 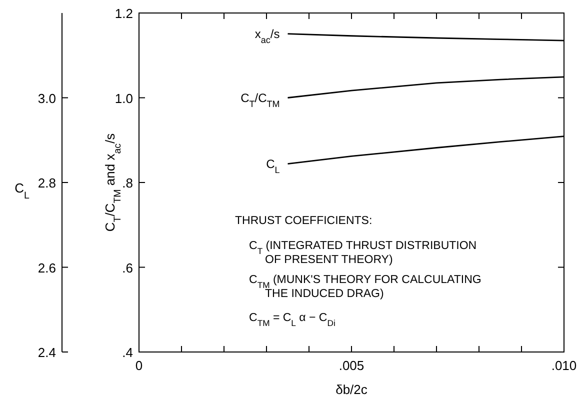 What do you see at coordinates (260, 99) in the screenshot?
I see `series-label: C$_{T}$/C$_{TM}$` at bounding box center [260, 99].